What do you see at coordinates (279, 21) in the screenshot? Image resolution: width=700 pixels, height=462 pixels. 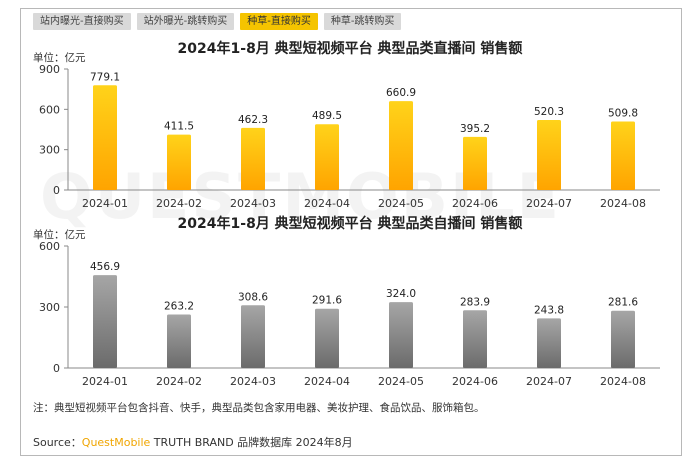 I see `tab-seeding-direct: 种草-直接购买` at bounding box center [279, 21].